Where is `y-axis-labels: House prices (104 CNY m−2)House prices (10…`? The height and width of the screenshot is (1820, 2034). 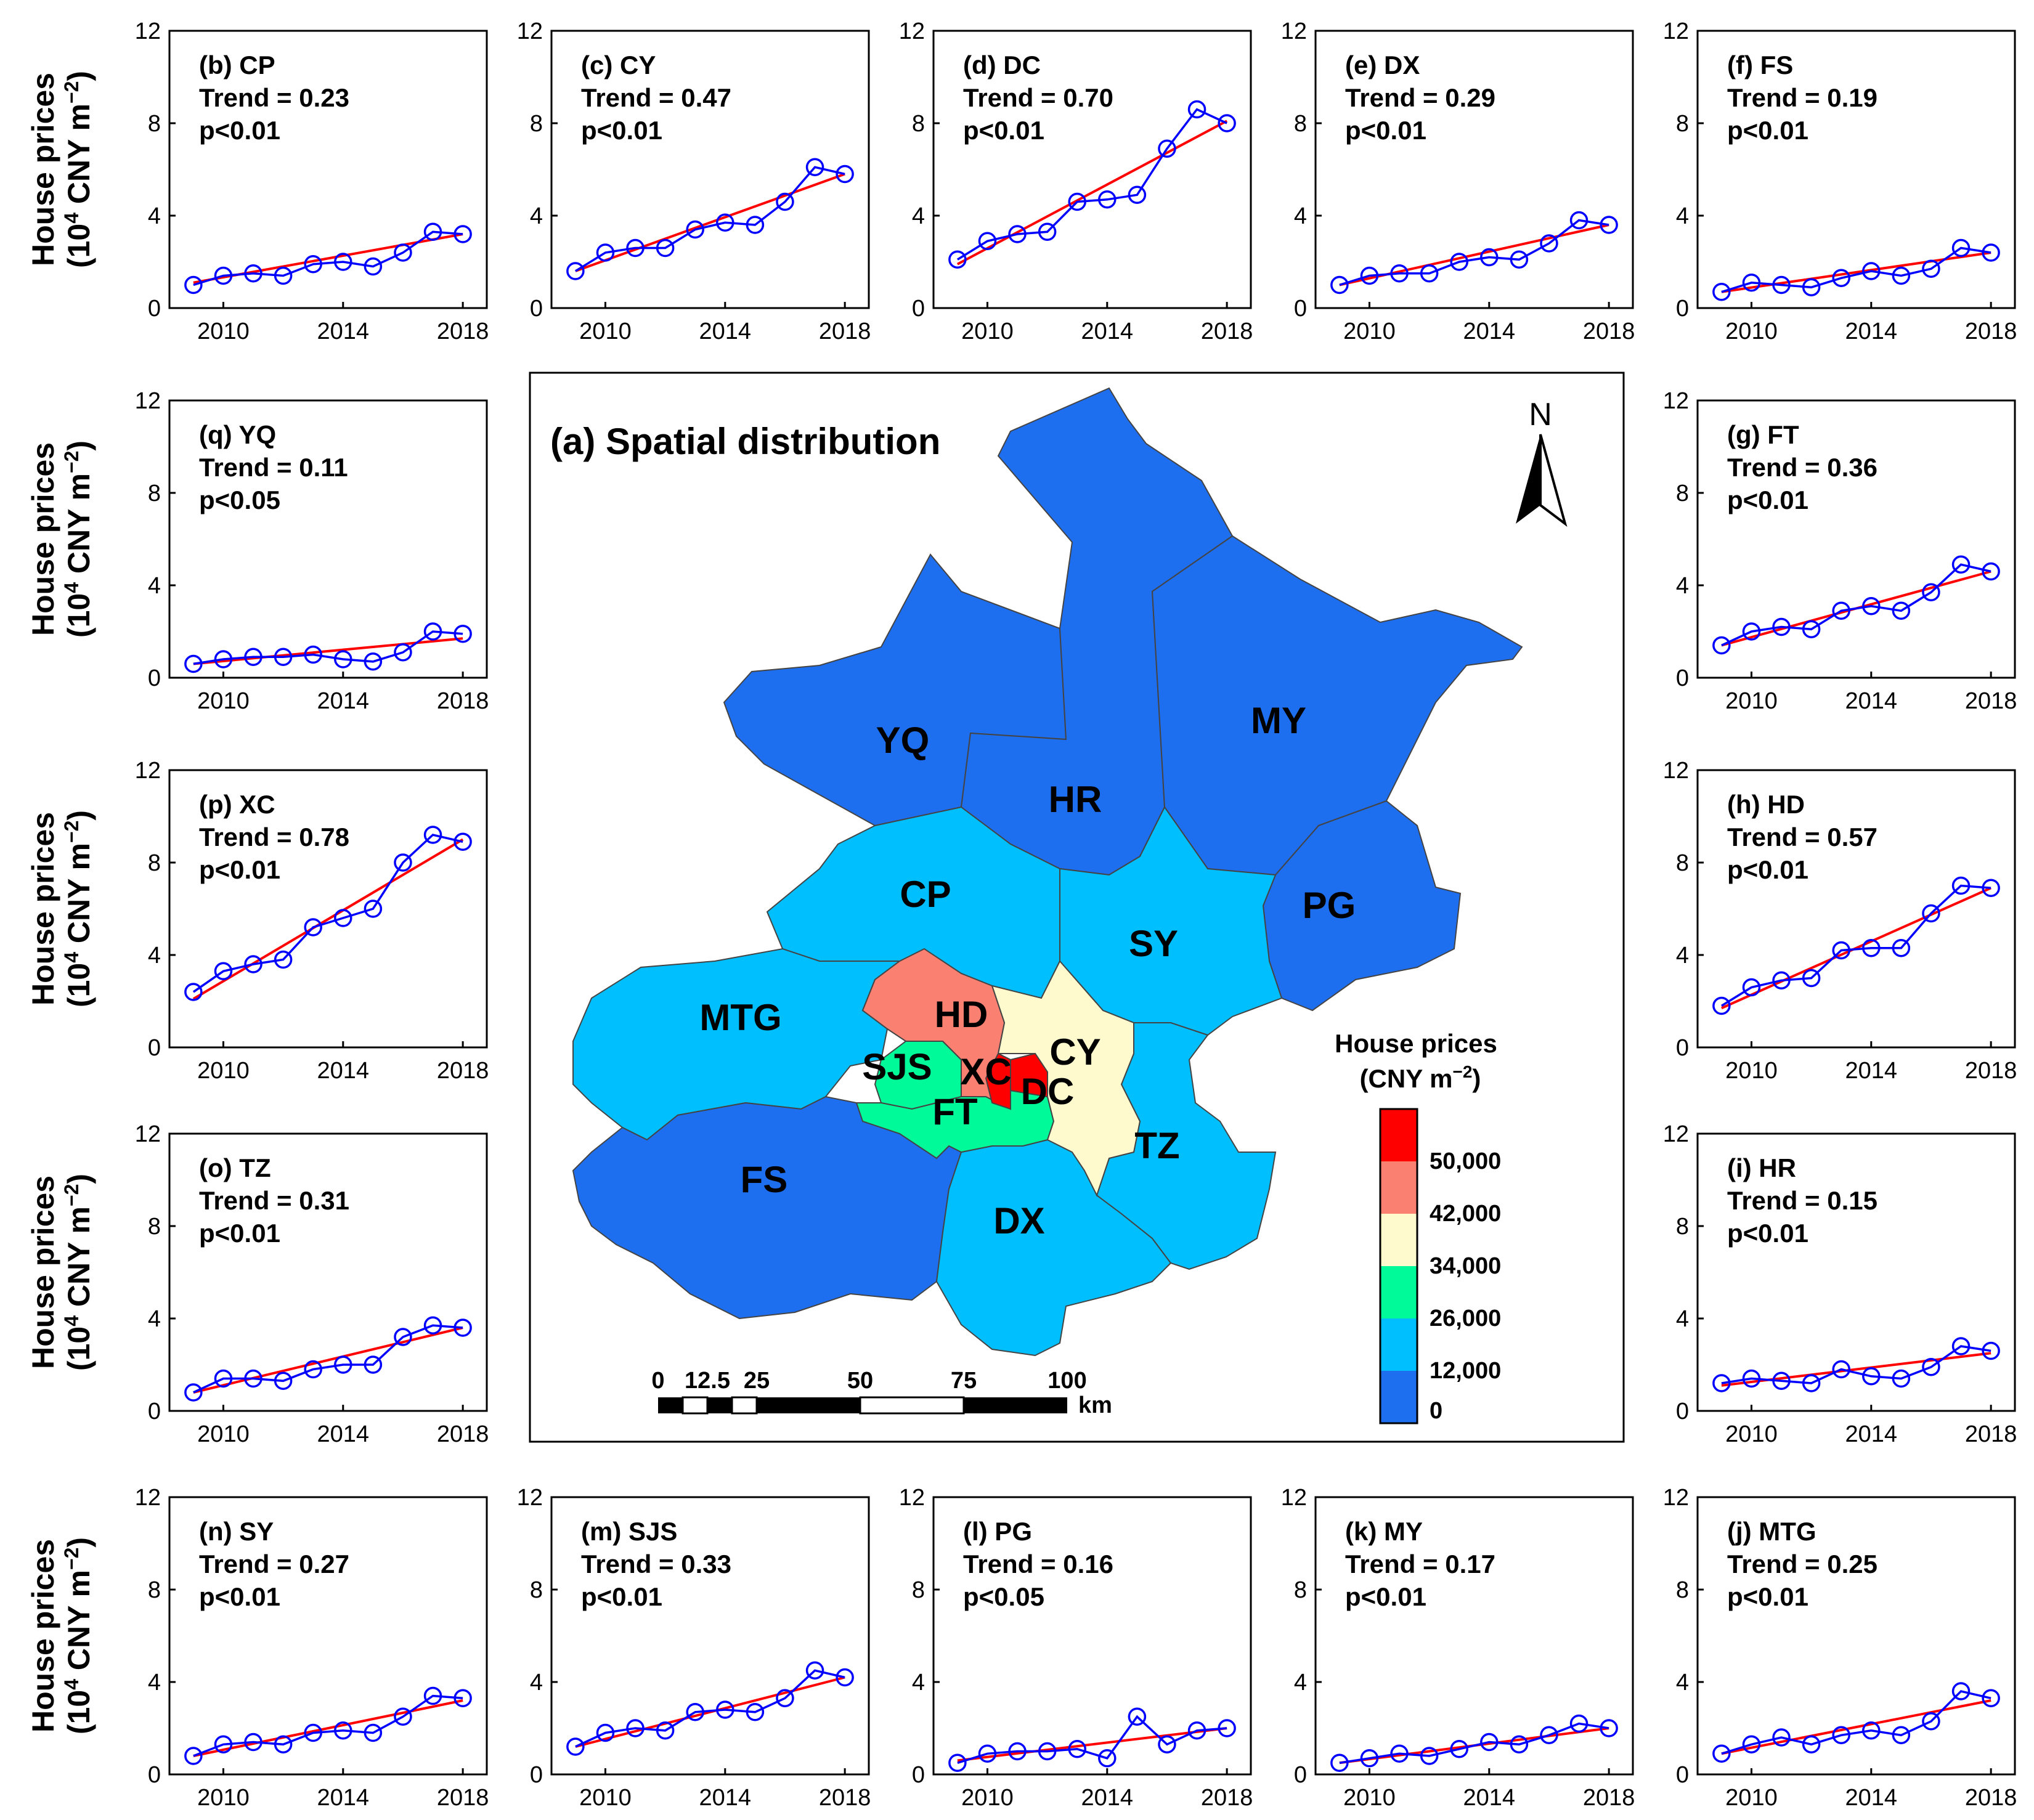
y-axis-labels: House prices (104 CNY m−2)House prices (10… is located at coordinates (61, 903).